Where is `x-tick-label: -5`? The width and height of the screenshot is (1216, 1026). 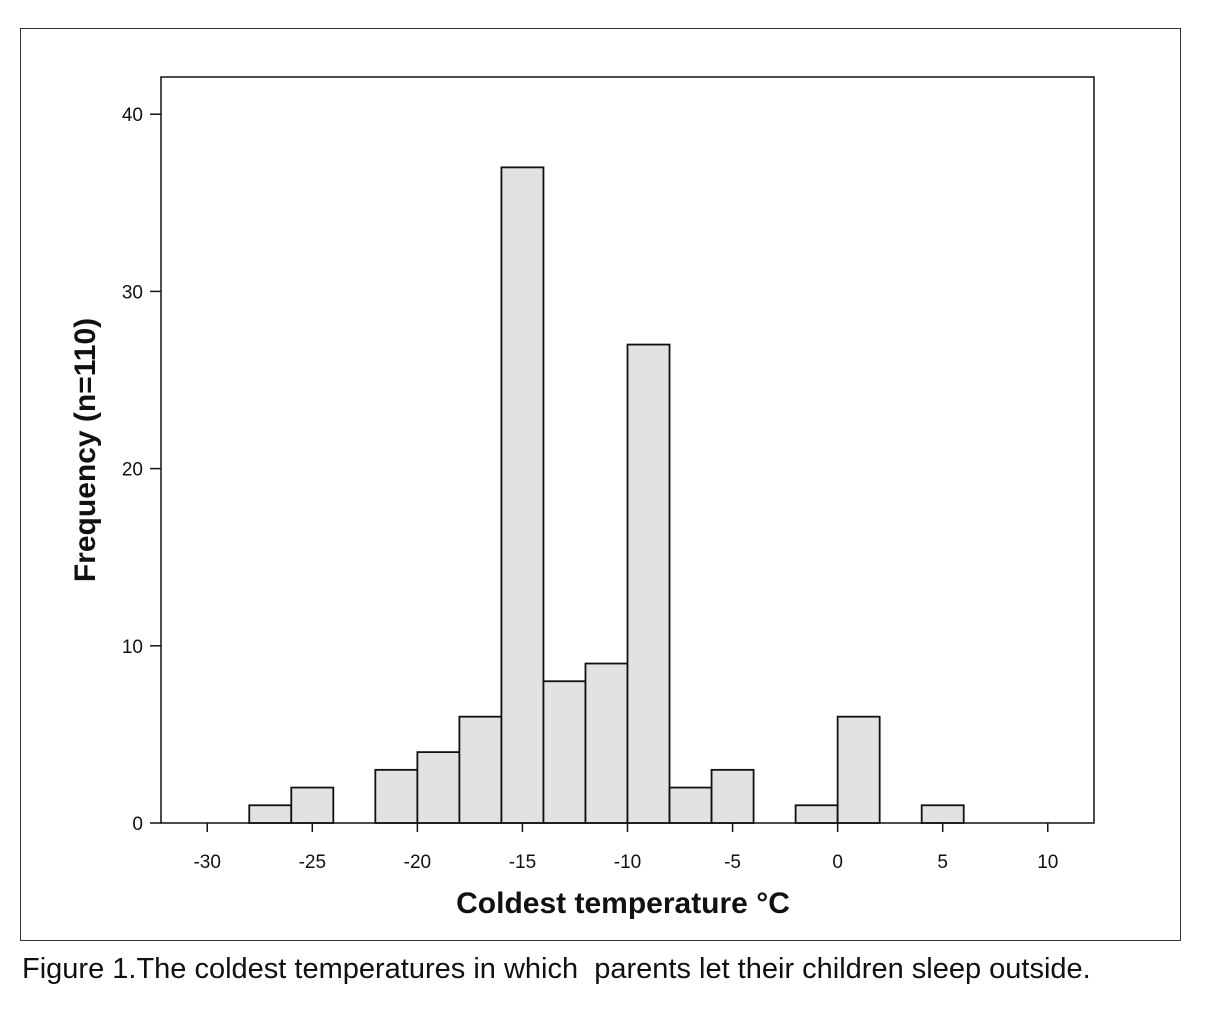 x-tick-label: -5 is located at coordinates (732, 862).